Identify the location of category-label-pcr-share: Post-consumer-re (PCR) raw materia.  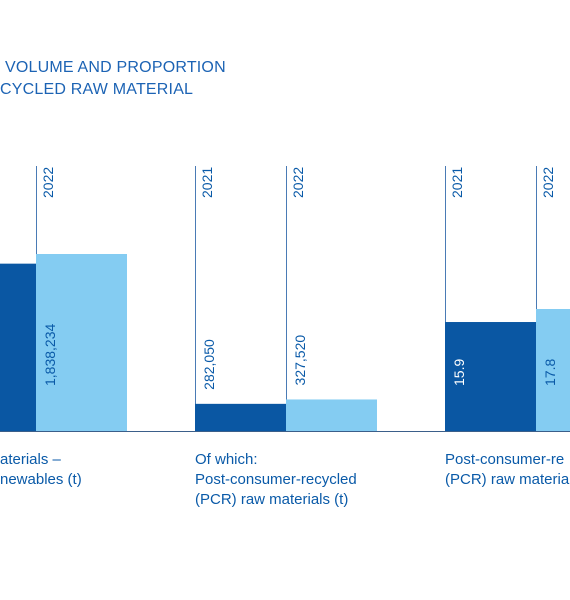
(507, 470).